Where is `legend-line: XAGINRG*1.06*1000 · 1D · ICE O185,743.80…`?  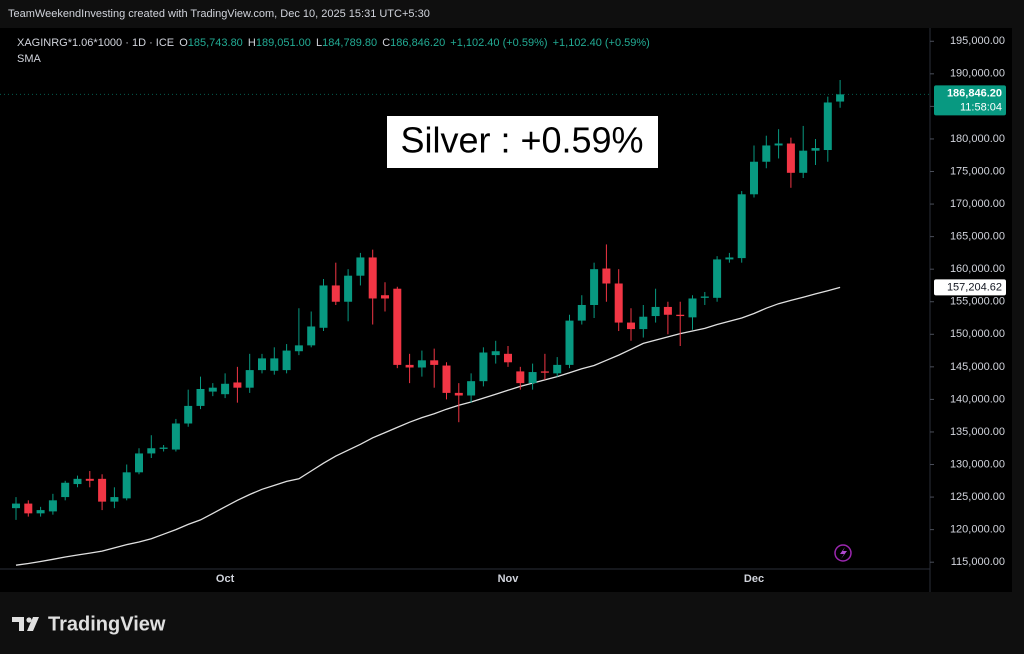 legend-line: XAGINRG*1.06*1000 · 1D · ICE O185,743.80… is located at coordinates (333, 43).